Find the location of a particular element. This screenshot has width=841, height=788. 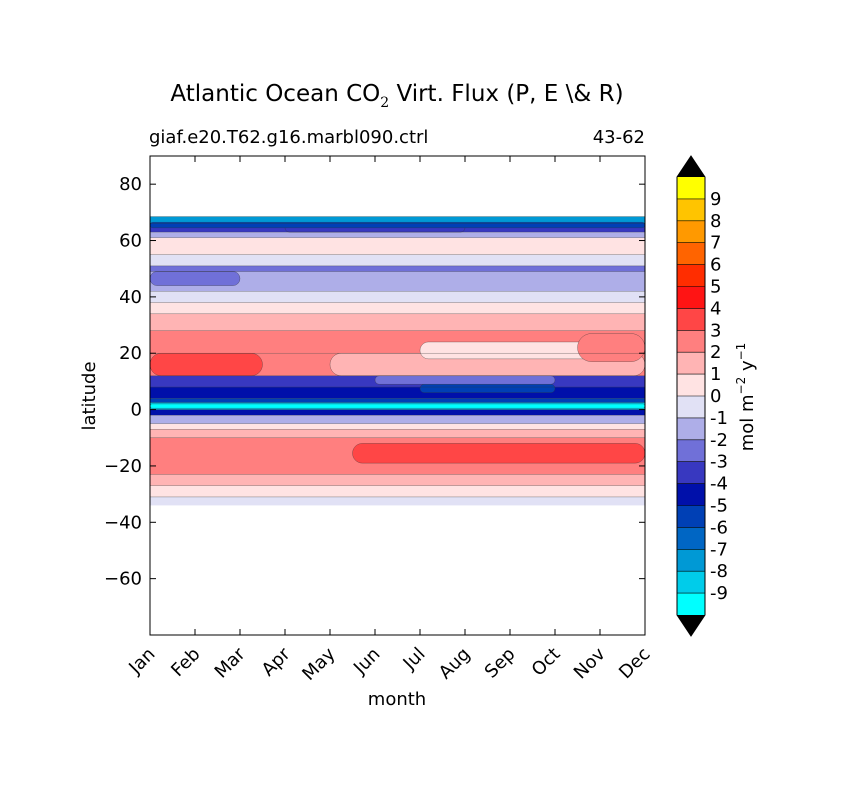

x-tick-label: Nov is located at coordinates (590, 663).